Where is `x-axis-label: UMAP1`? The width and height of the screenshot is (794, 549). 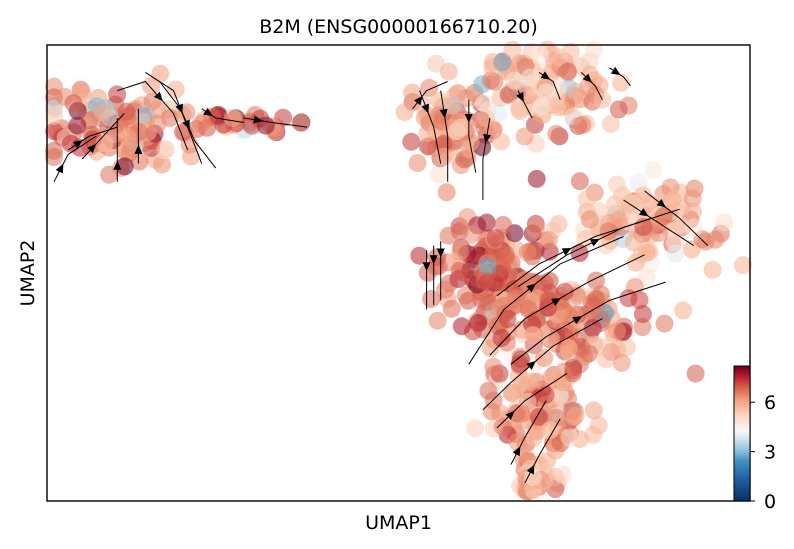 x-axis-label: UMAP1 is located at coordinates (398, 523).